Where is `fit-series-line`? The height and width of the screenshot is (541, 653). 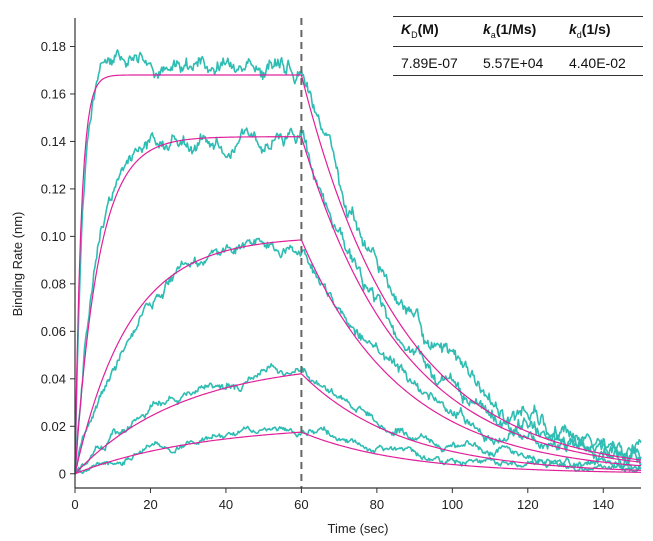
fit-series-line is located at coordinates (358, 453).